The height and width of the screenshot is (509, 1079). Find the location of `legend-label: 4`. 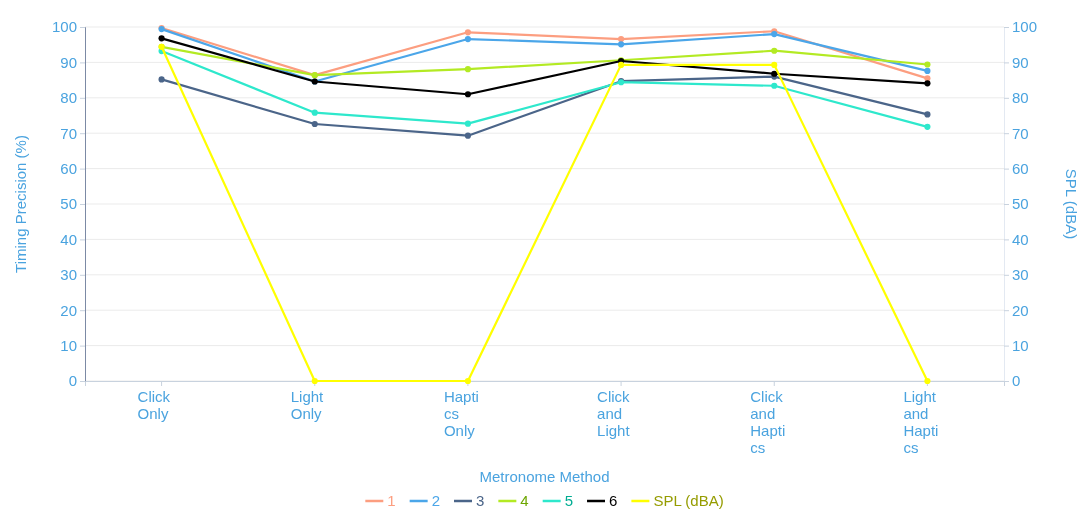

legend-label: 4 is located at coordinates (524, 500).